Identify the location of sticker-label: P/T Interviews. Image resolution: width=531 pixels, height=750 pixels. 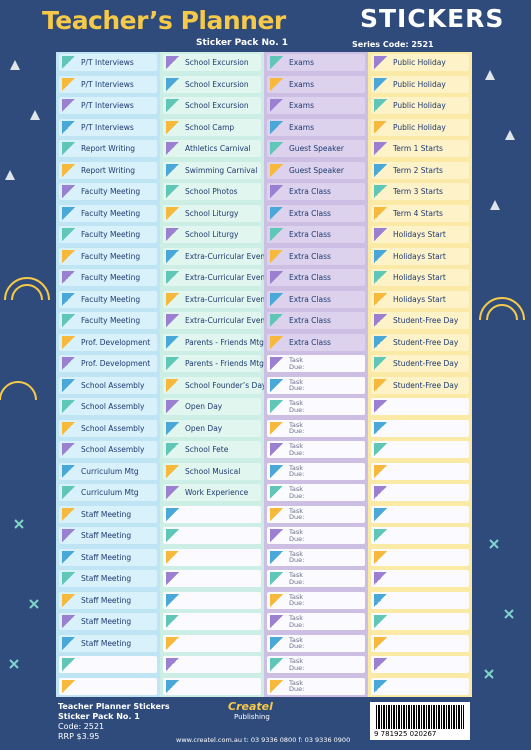
(107, 62).